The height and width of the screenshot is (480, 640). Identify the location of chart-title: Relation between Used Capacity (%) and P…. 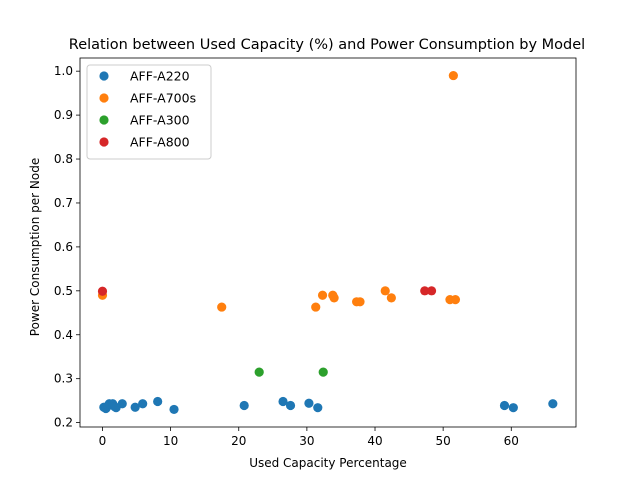
(327, 45).